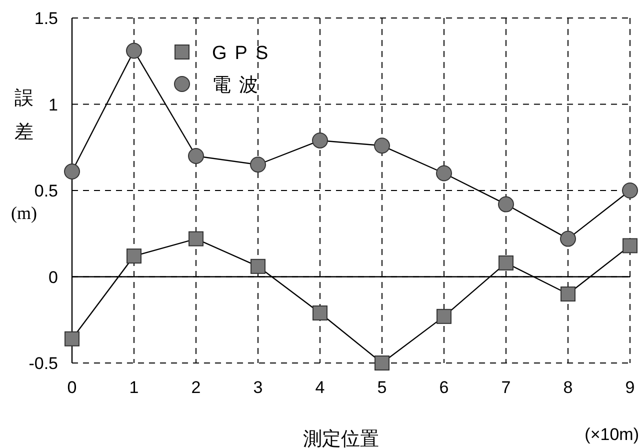 This screenshot has width=643, height=448. Describe the element at coordinates (341, 438) in the screenshot. I see `x-axis-title: 測定位置` at that location.